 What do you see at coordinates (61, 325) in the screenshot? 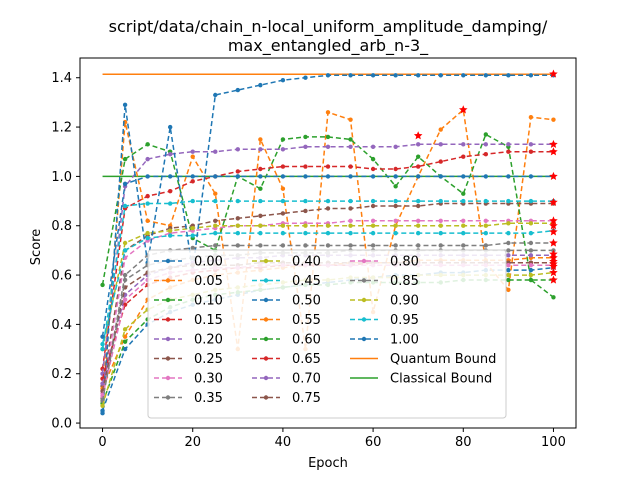
I see `y-tick-label: 0.4` at bounding box center [61, 325].